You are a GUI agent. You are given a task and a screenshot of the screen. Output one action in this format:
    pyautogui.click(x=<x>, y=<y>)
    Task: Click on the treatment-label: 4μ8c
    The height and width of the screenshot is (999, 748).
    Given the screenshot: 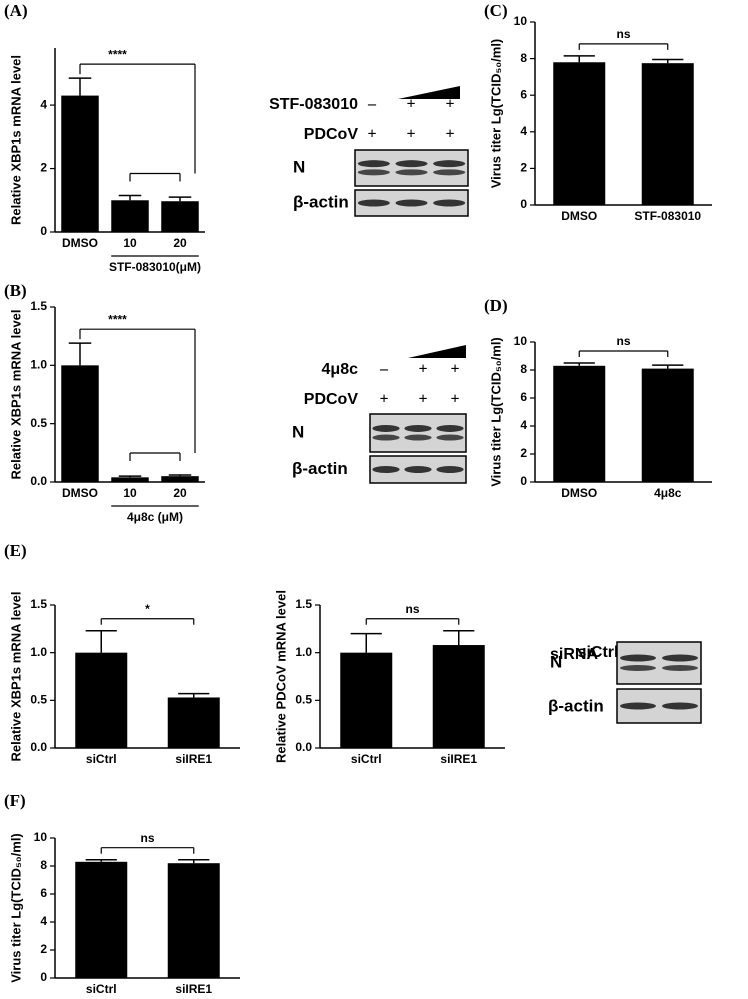 What is the action you would take?
    pyautogui.click(x=340, y=369)
    